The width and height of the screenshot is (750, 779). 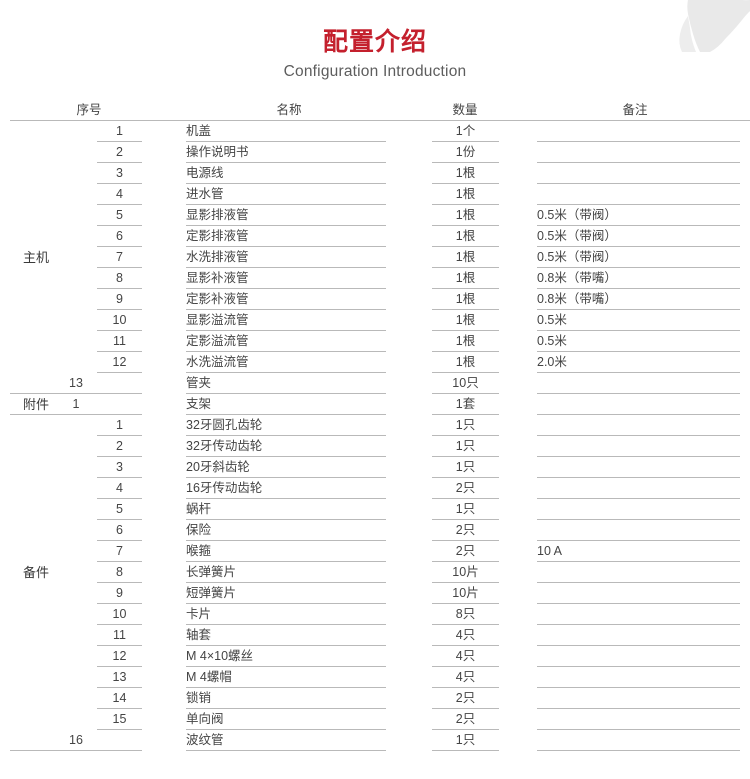 I want to click on column-header-name: 名称, so click(x=289, y=110).